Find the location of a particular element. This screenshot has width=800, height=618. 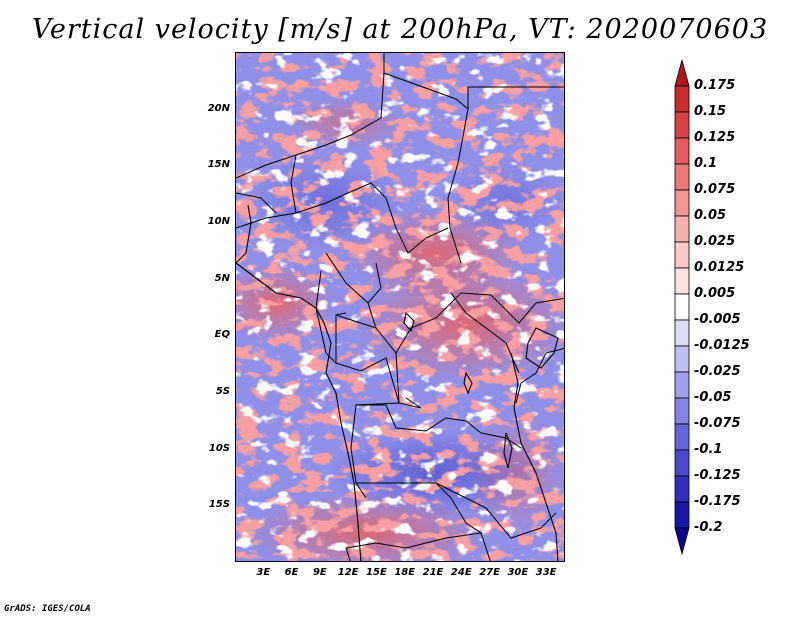

x-tick-label: 15E is located at coordinates (376, 572).